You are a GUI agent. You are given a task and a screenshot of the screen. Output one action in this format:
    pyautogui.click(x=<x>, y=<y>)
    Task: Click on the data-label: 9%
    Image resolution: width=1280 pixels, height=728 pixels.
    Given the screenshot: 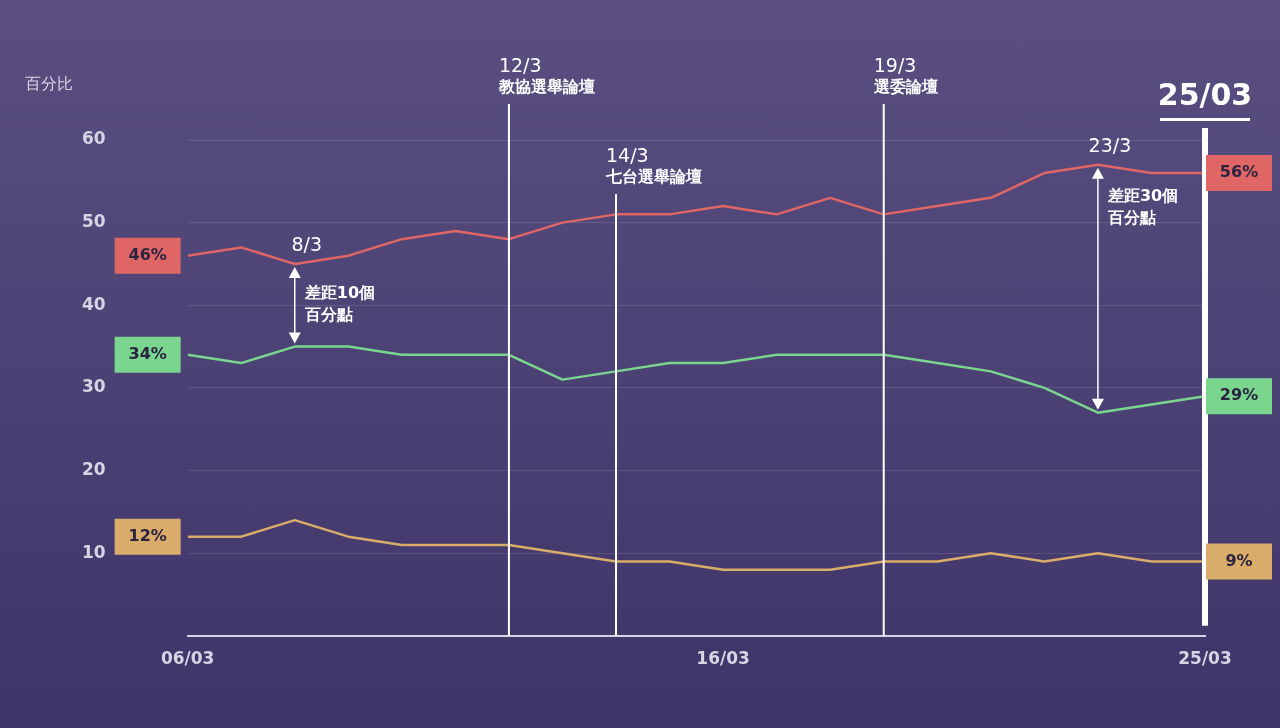 What is the action you would take?
    pyautogui.click(x=1239, y=560)
    